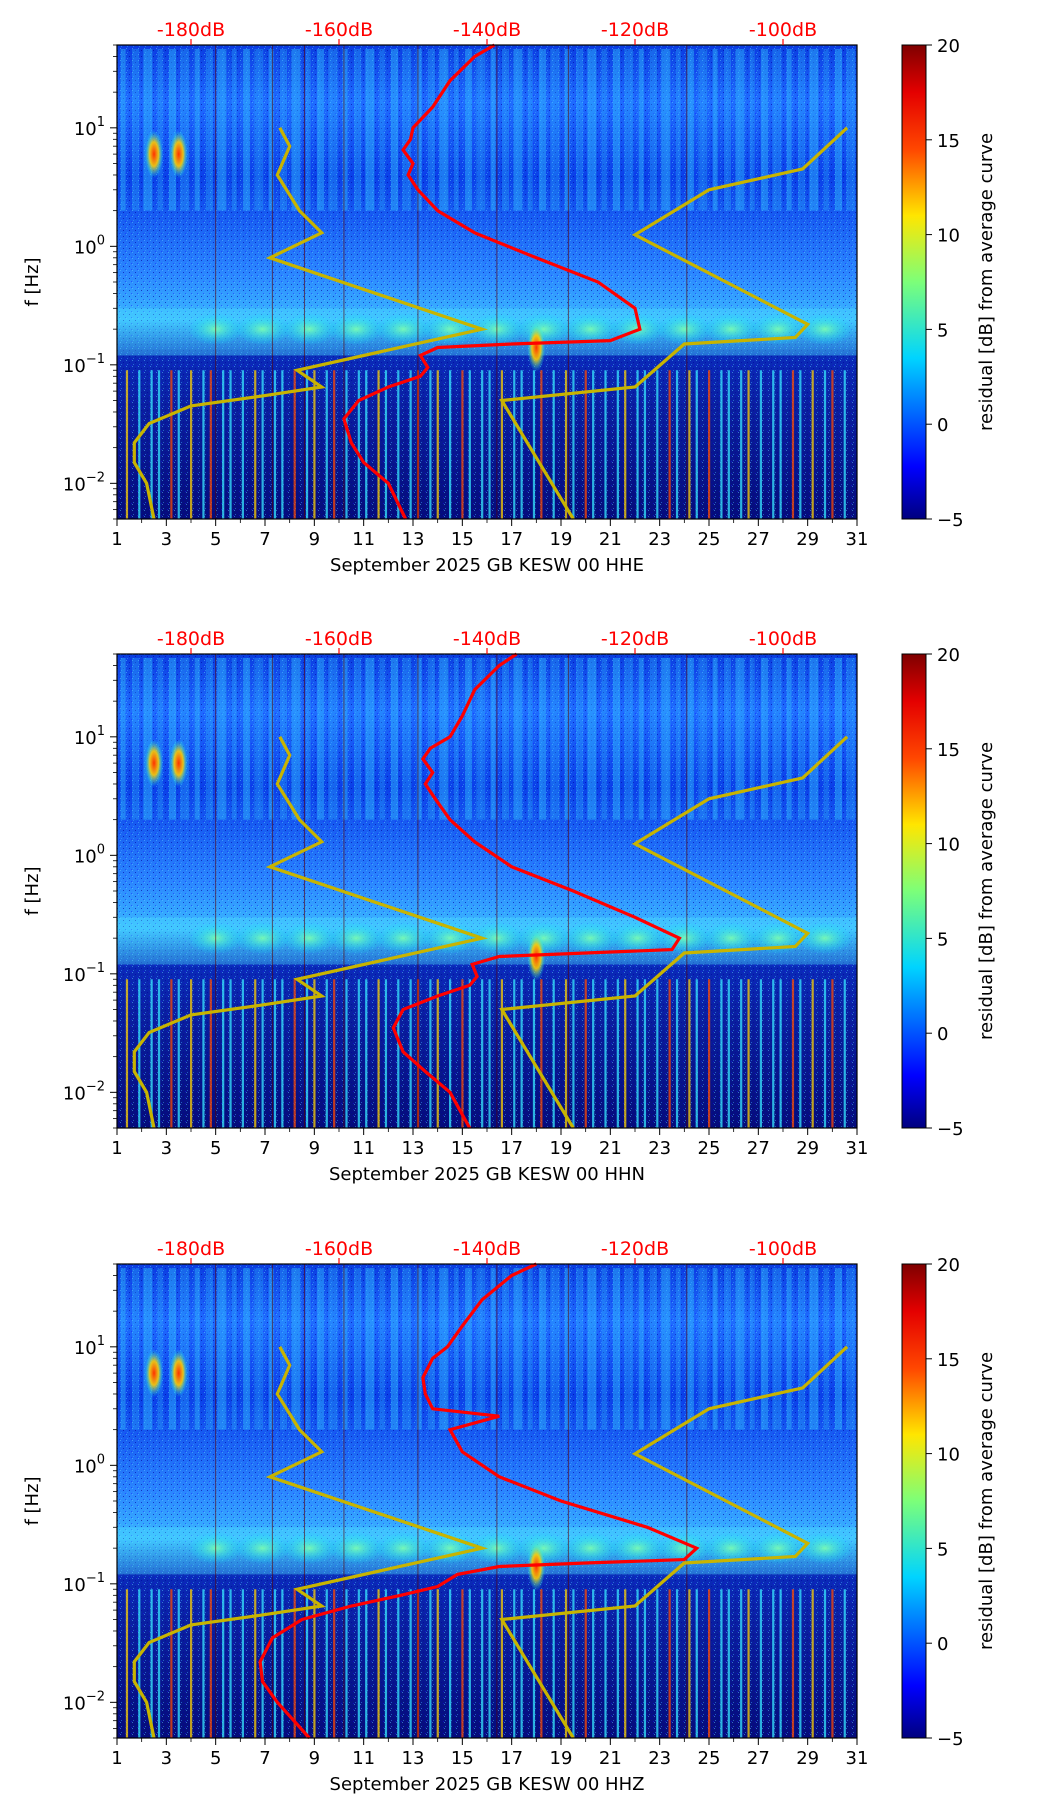  I want to click on x-tick-label: 25, so click(709, 1758).